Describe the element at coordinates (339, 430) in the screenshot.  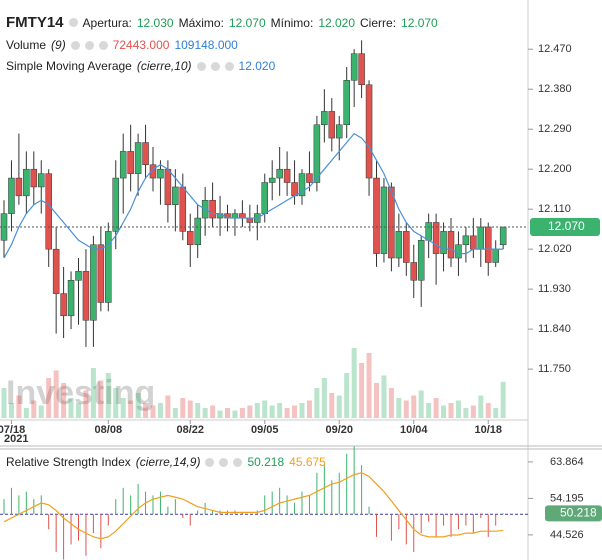
I see `x-tick-label: 09/20` at that location.